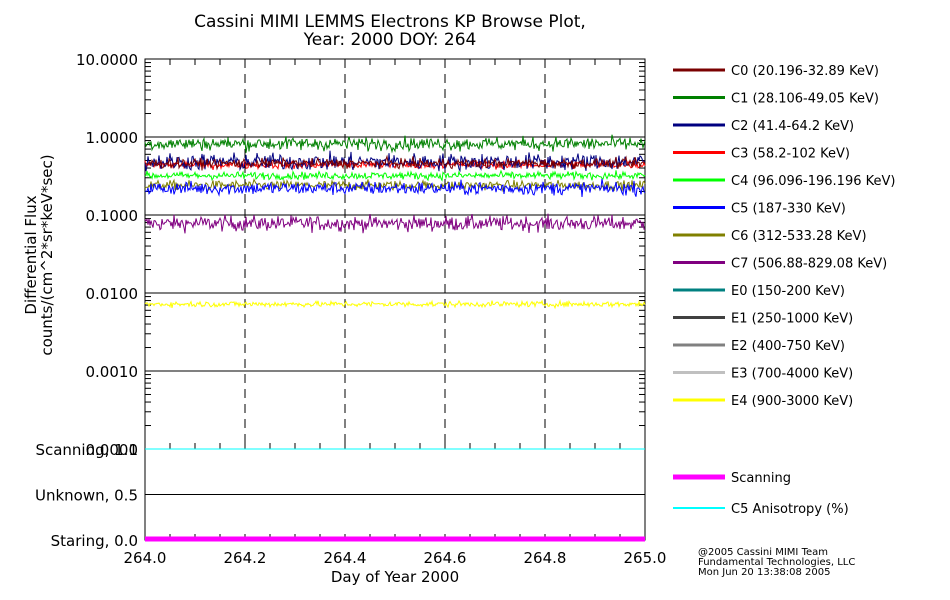  I want to click on legend-label: C1 (28.106-49.05 KeV), so click(805, 99).